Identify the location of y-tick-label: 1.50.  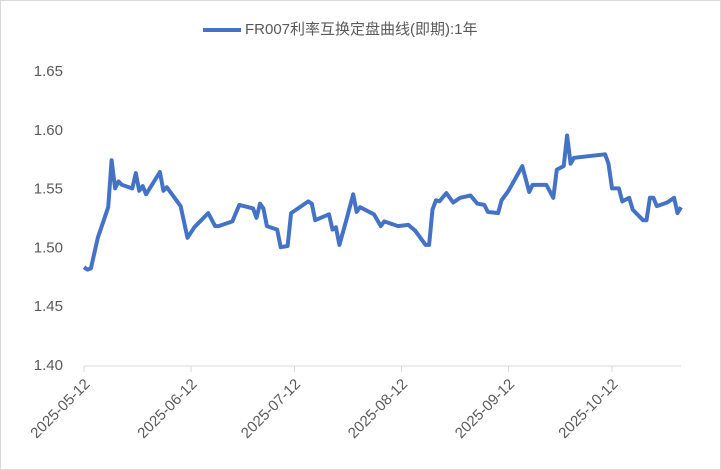
(48, 247).